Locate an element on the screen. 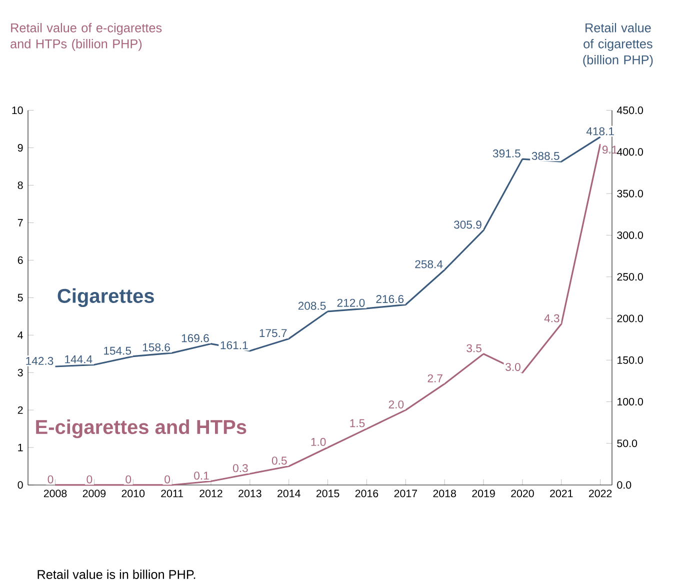 Image resolution: width=678 pixels, height=585 pixels. y-tick-label: 1 is located at coordinates (20, 448).